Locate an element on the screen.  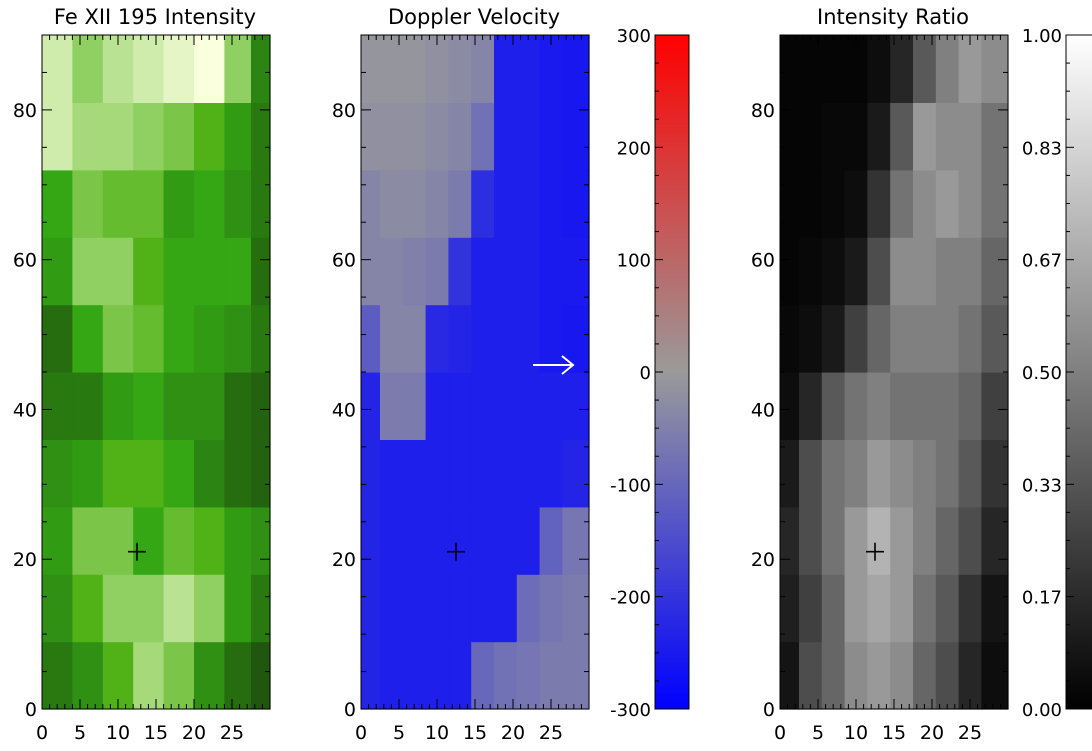
doppler-colorbar: 300 200 100 0 -100 -200 -300 is located at coordinates (650, 373).